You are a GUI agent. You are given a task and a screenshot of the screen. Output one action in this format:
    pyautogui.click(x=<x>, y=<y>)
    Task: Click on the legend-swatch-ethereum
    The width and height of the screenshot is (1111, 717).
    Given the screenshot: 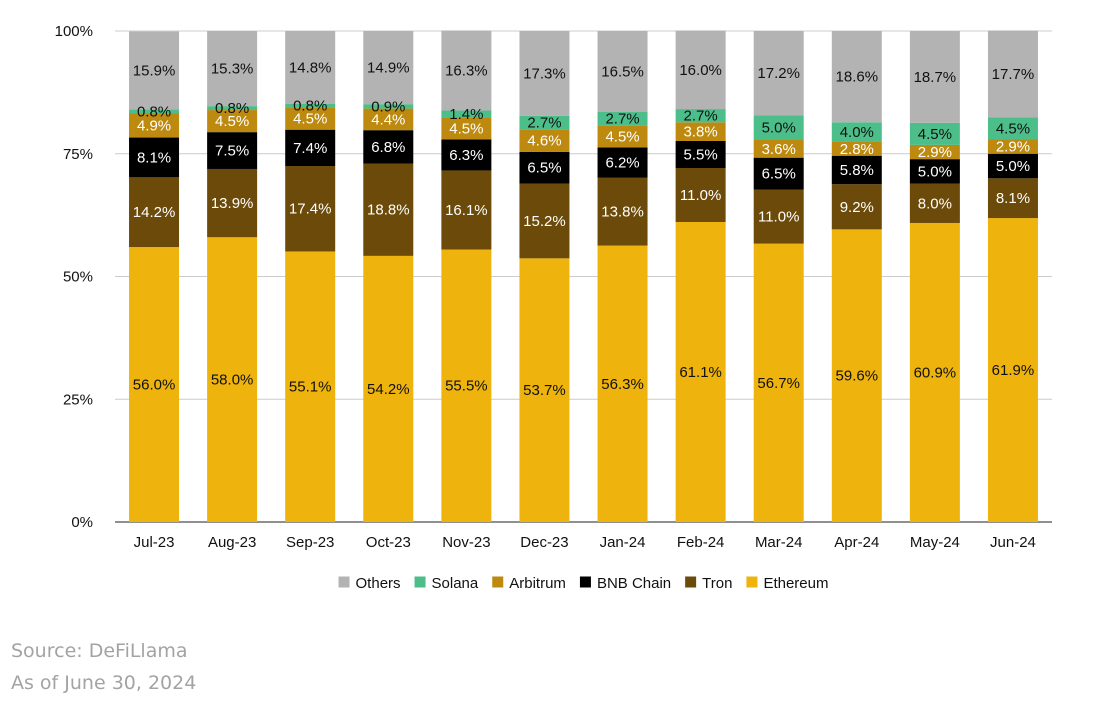 What is the action you would take?
    pyautogui.click(x=752, y=582)
    